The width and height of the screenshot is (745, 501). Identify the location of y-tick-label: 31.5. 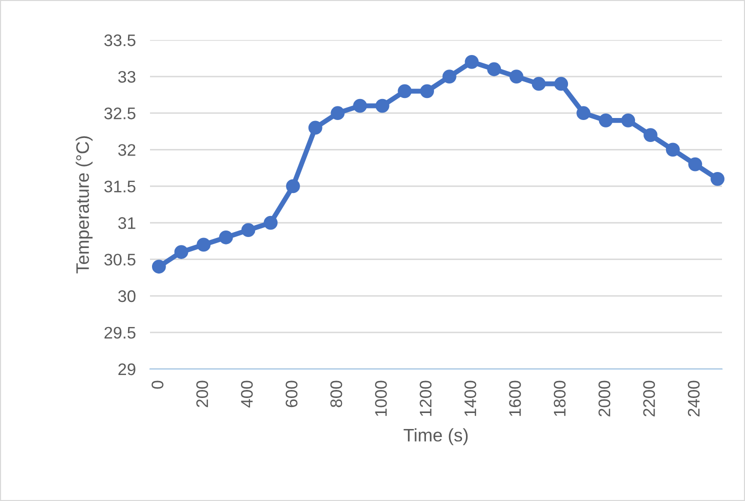
(120, 186).